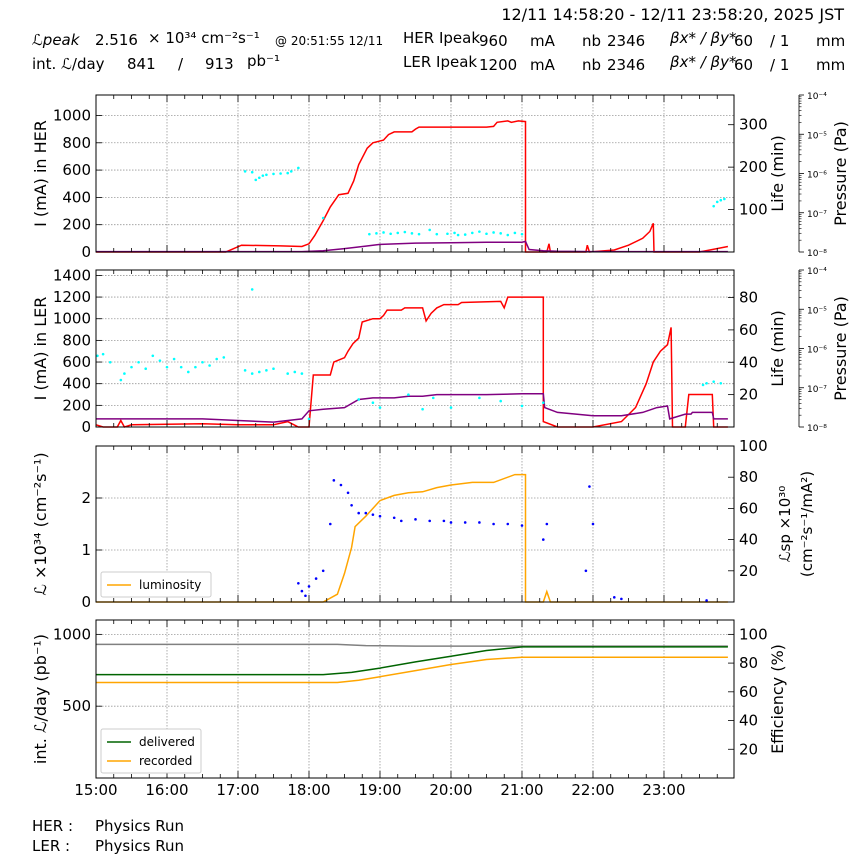 This screenshot has width=864, height=864. What do you see at coordinates (140, 826) in the screenshot?
I see `her-status: Physics Run` at bounding box center [140, 826].